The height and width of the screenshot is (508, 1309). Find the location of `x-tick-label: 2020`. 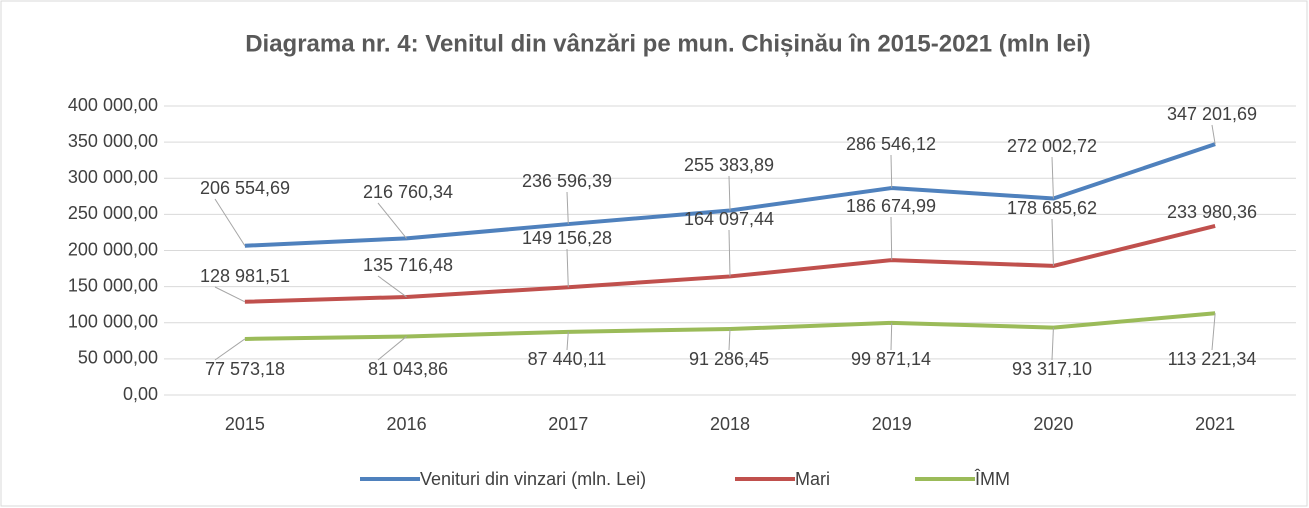

x-tick-label: 2020 is located at coordinates (1053, 424).